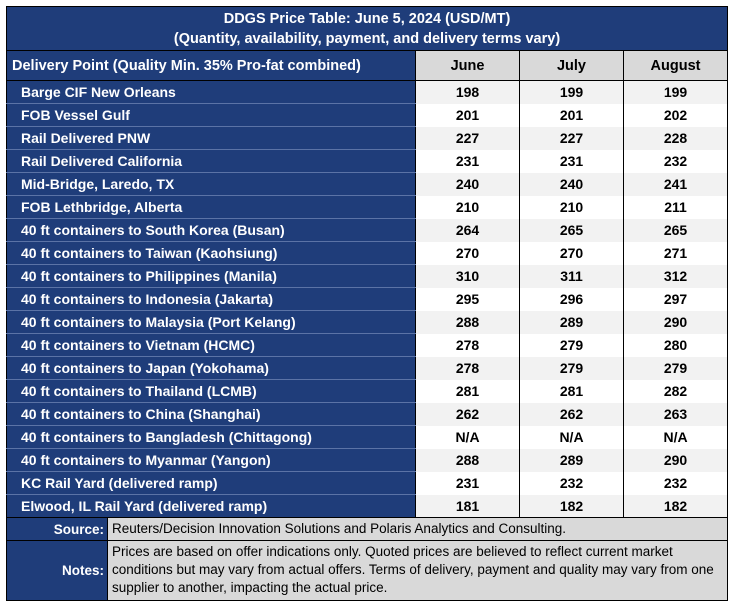 The height and width of the screenshot is (607, 732). Describe the element at coordinates (211, 184) in the screenshot. I see `delivery-point-cell: Mid-Bridge, Laredo, TX` at that location.